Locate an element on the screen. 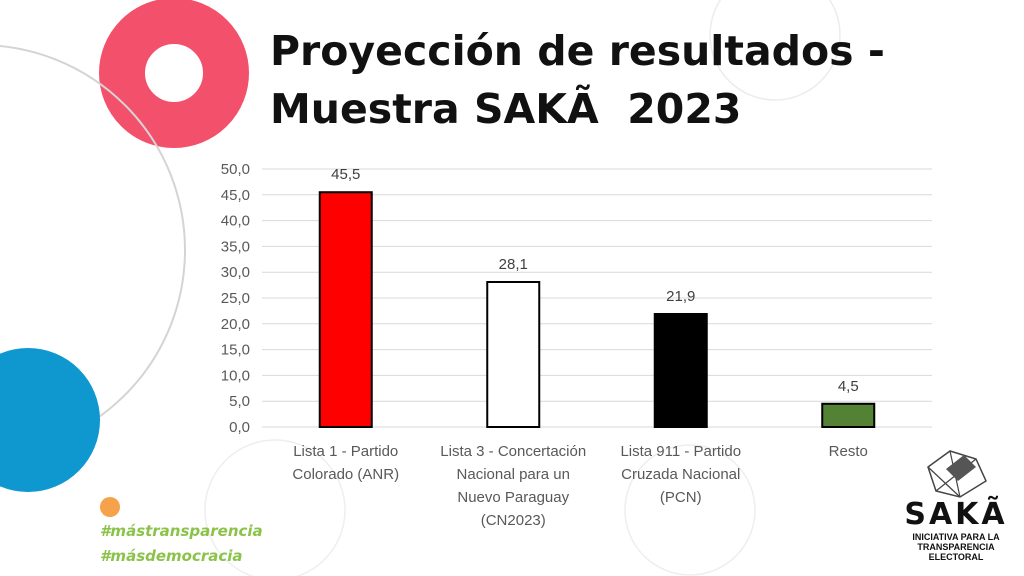  data-label: 28,1 is located at coordinates (513, 264).